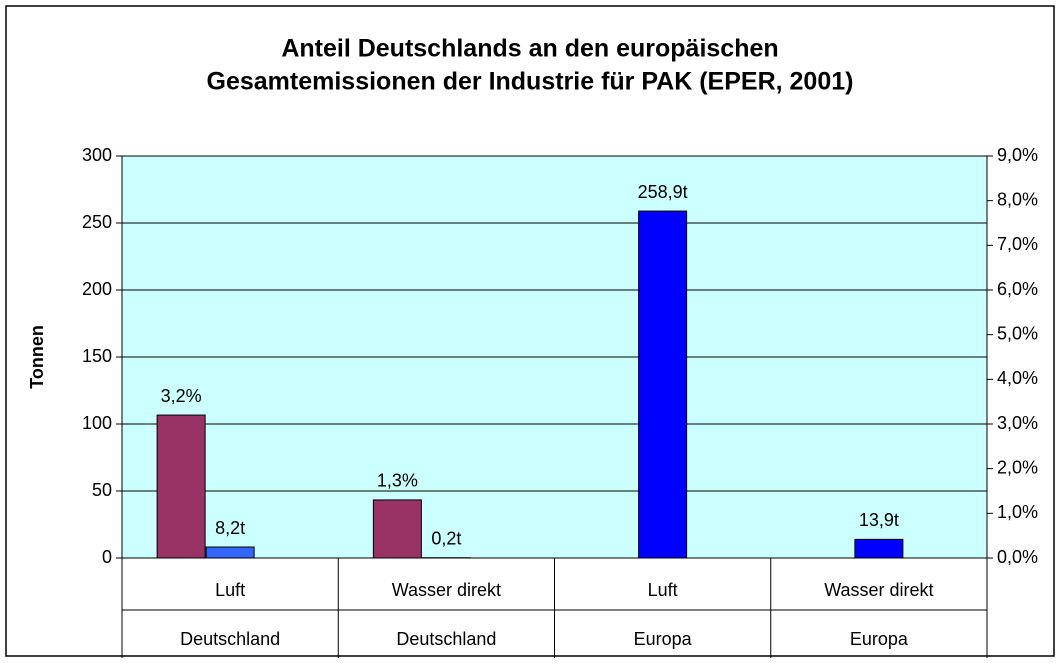 The image size is (1061, 663). I want to click on y2-tick-label: 4,0%, so click(1017, 378).